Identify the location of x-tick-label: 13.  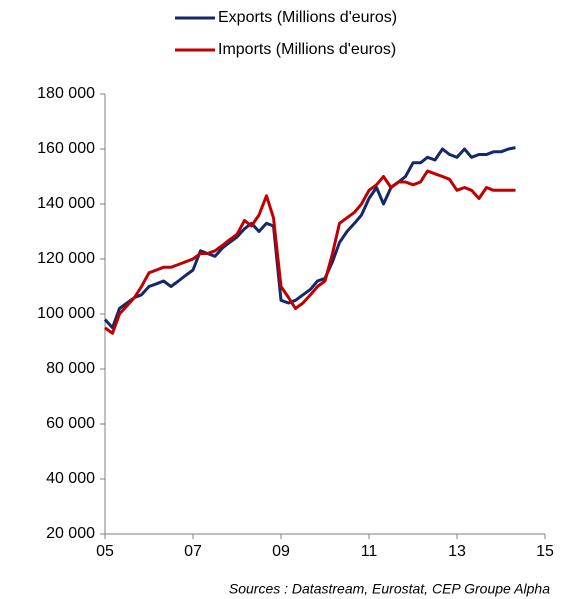
(457, 551).